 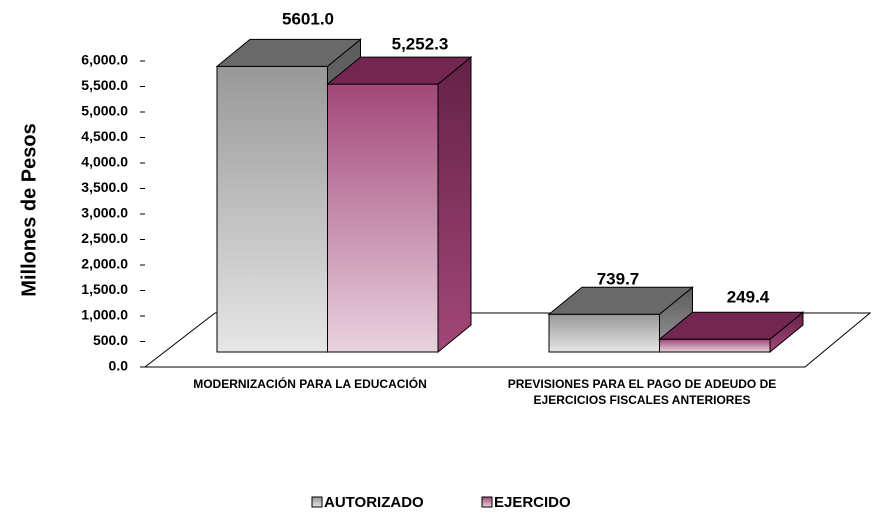 What do you see at coordinates (618, 278) in the screenshot?
I see `value-label: 739.7` at bounding box center [618, 278].